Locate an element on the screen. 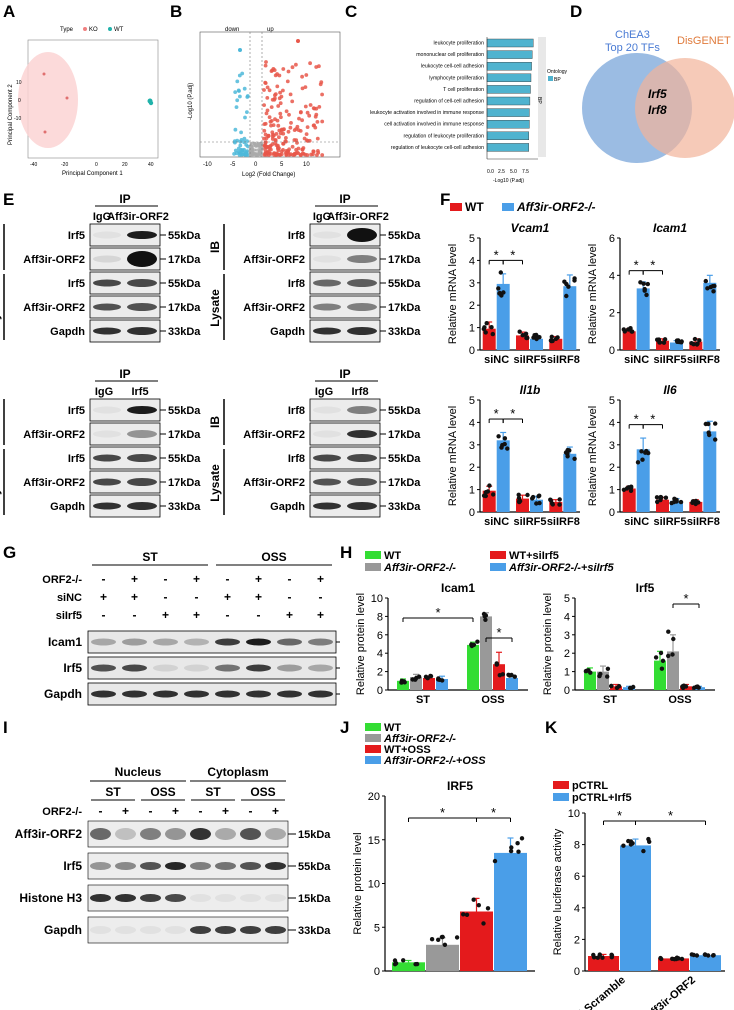 The height and width of the screenshot is (1010, 734). go-term-label: lymphocyte proliferation is located at coordinates (456, 78).